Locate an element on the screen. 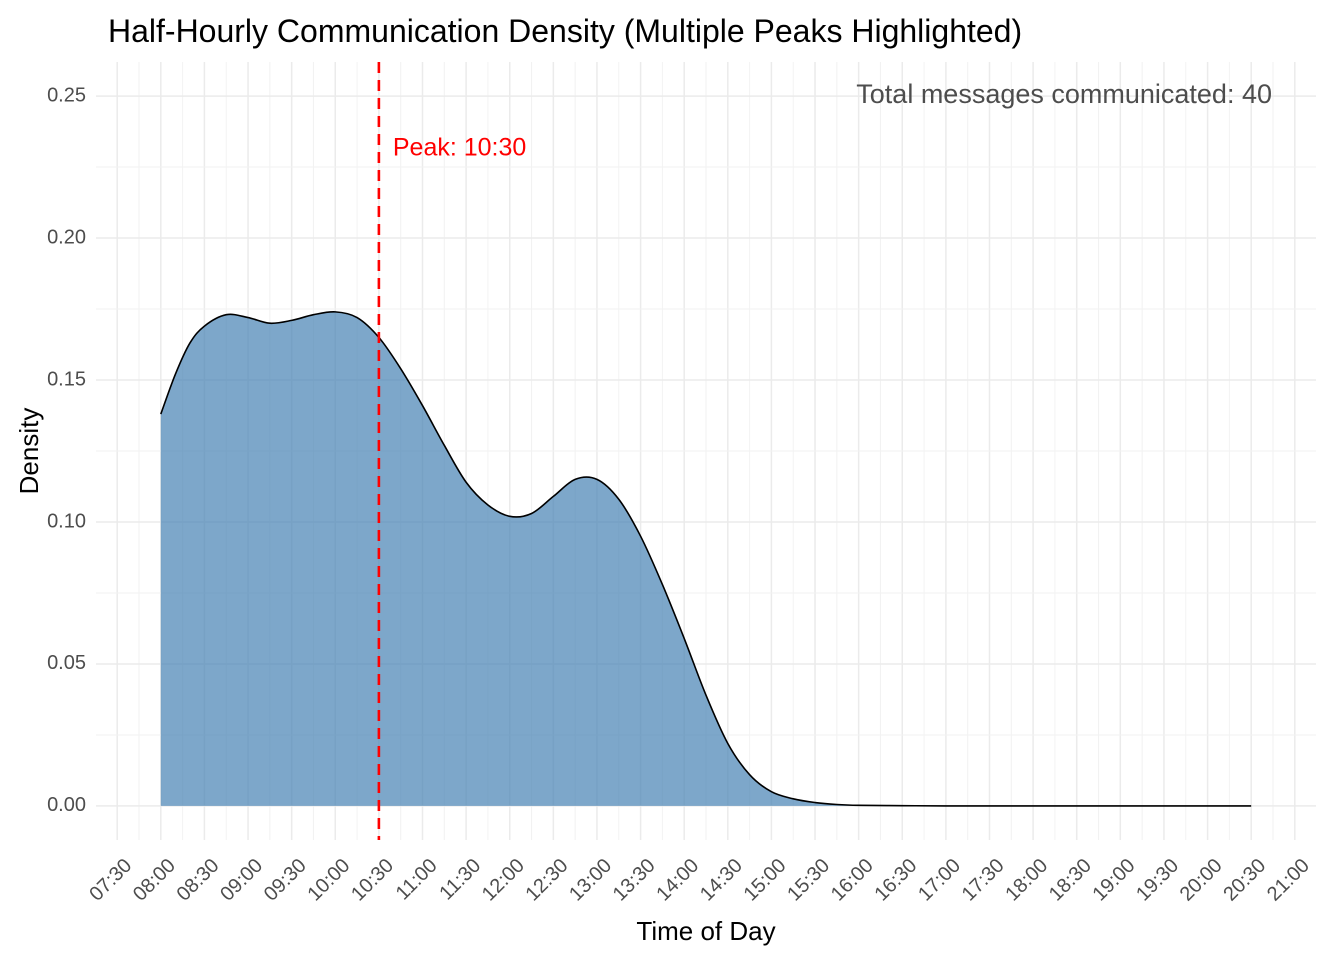  y-tick-label: 0.20 is located at coordinates (66, 237).